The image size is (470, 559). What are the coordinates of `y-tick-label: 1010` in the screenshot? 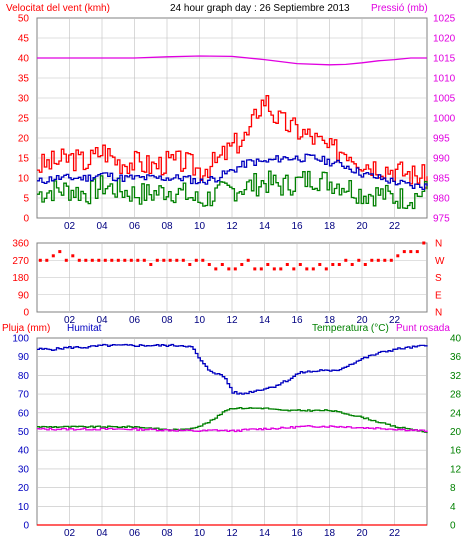 It's located at (444, 79).